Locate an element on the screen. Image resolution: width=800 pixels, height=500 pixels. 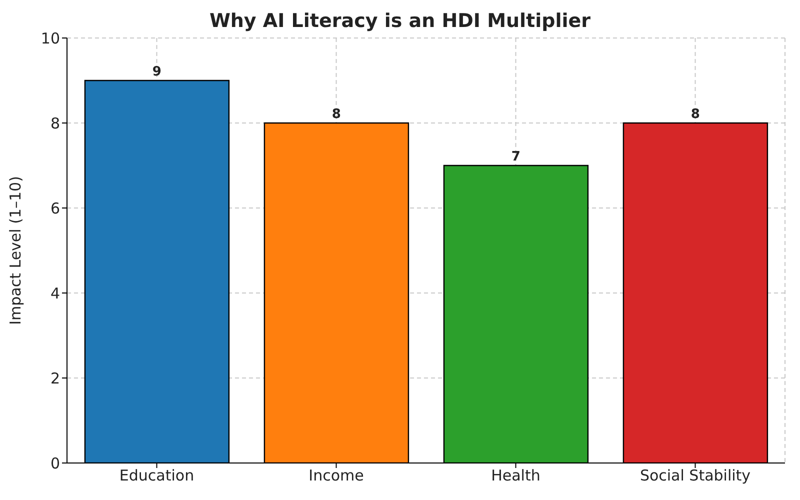
x-tick-label: Health is located at coordinates (515, 475).